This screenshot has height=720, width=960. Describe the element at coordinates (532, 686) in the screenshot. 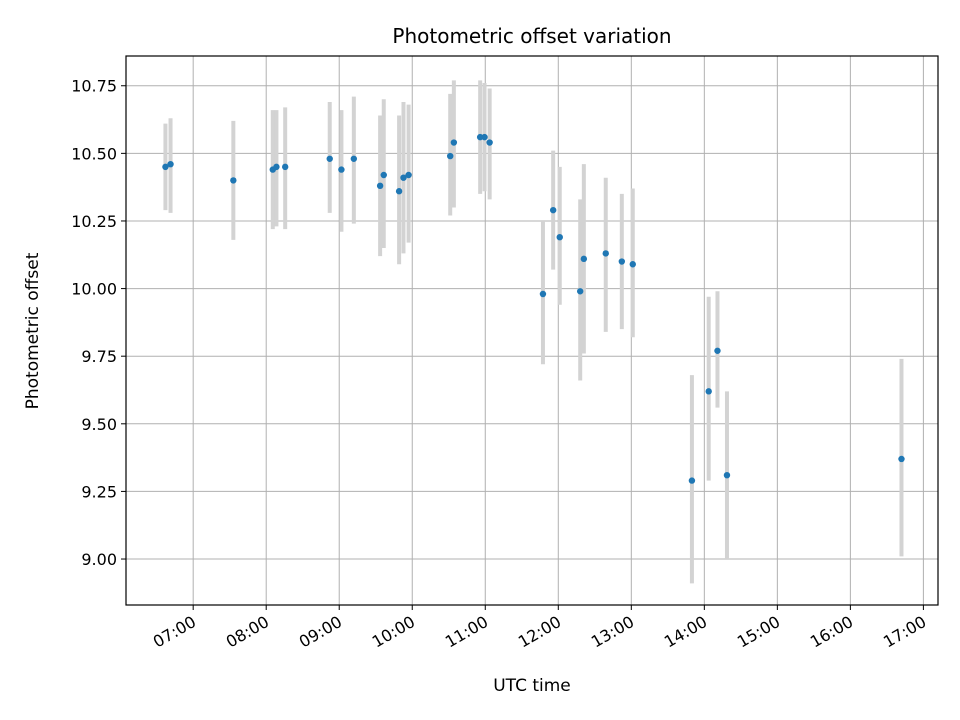

I see `x-axis-title: UTC time` at that location.